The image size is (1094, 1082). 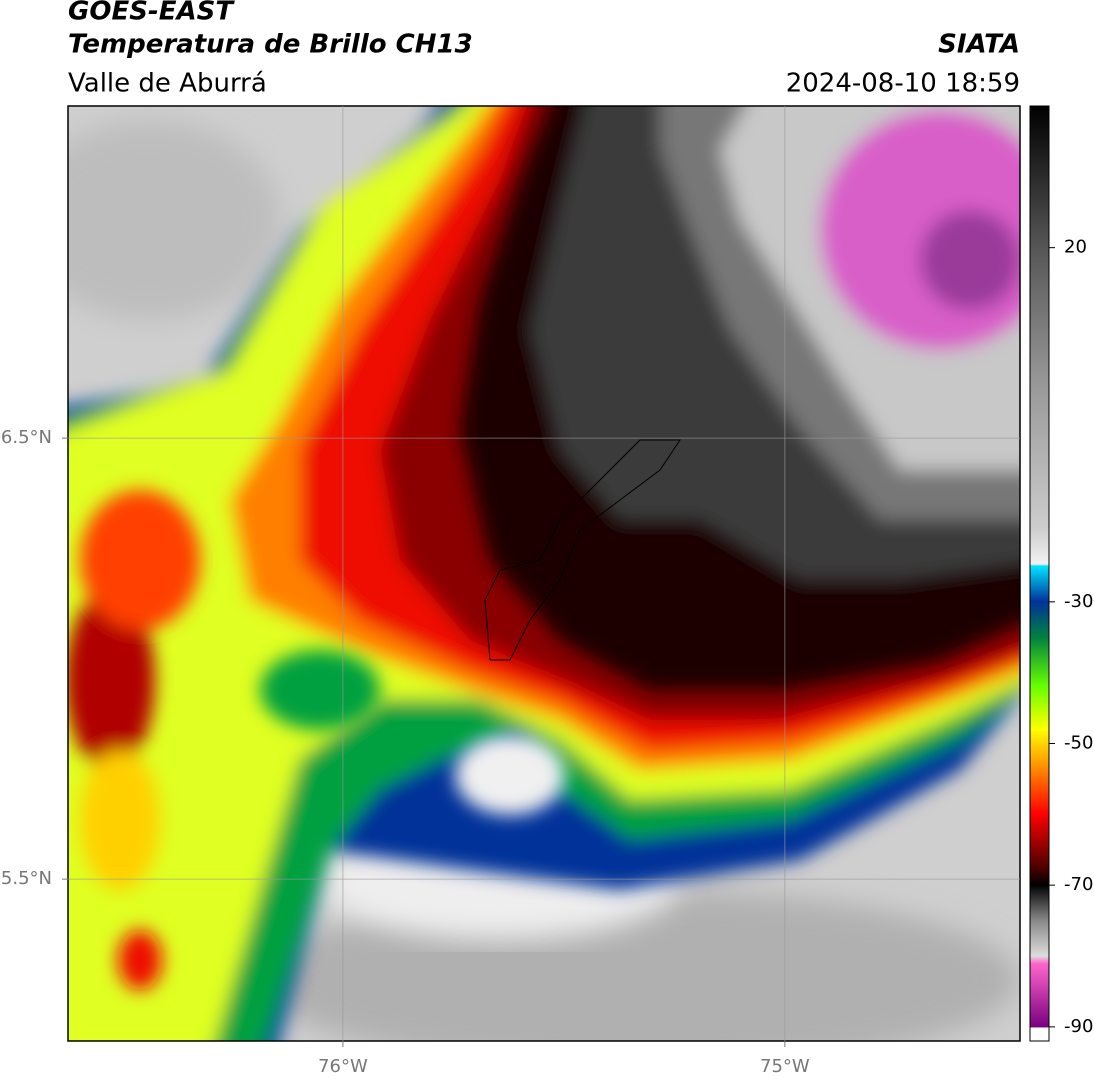 What do you see at coordinates (1075, 247) in the screenshot?
I see `colorbar-tick-label: 20` at bounding box center [1075, 247].